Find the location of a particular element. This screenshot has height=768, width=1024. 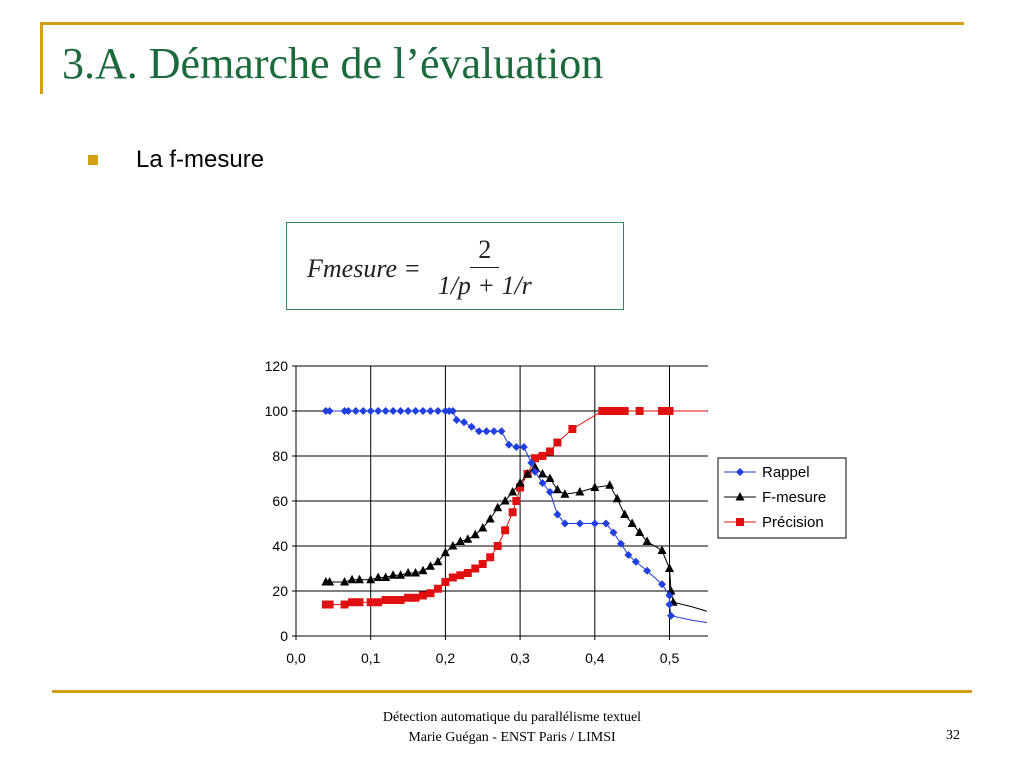

legend-marker-pr-cision is located at coordinates (740, 522).